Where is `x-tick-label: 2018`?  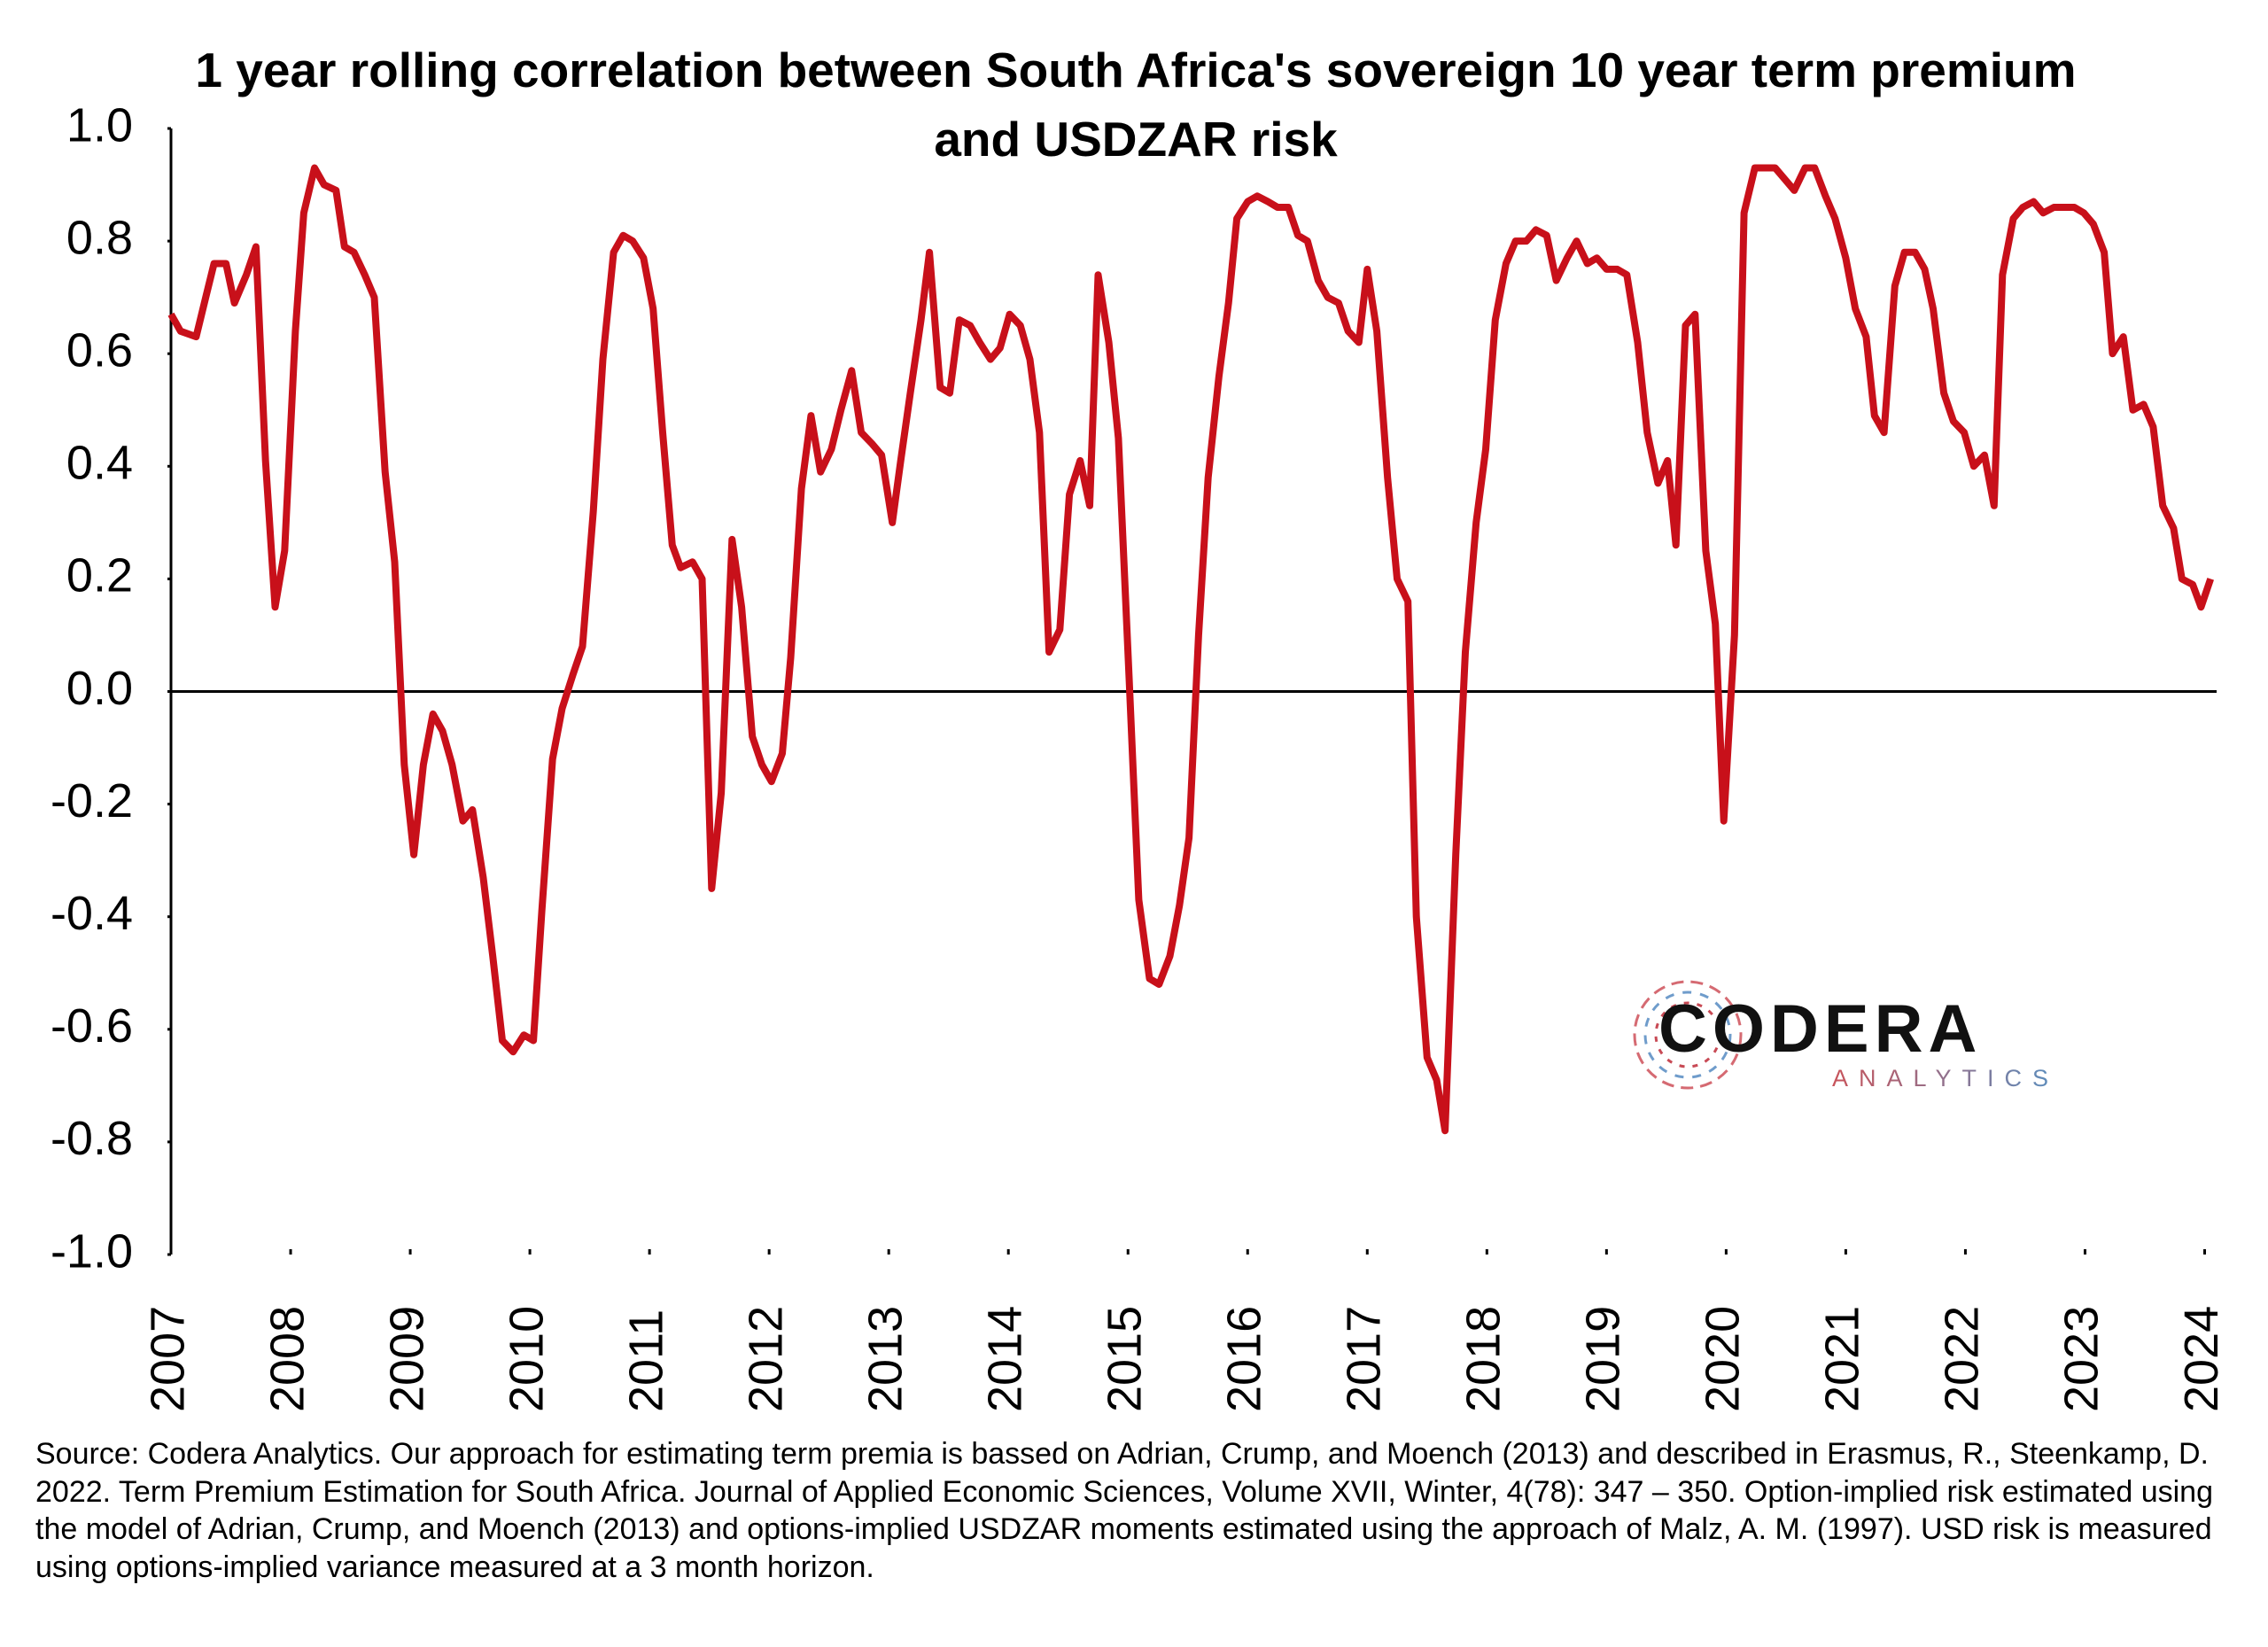 x-tick-label: 2018 is located at coordinates (1484, 1359).